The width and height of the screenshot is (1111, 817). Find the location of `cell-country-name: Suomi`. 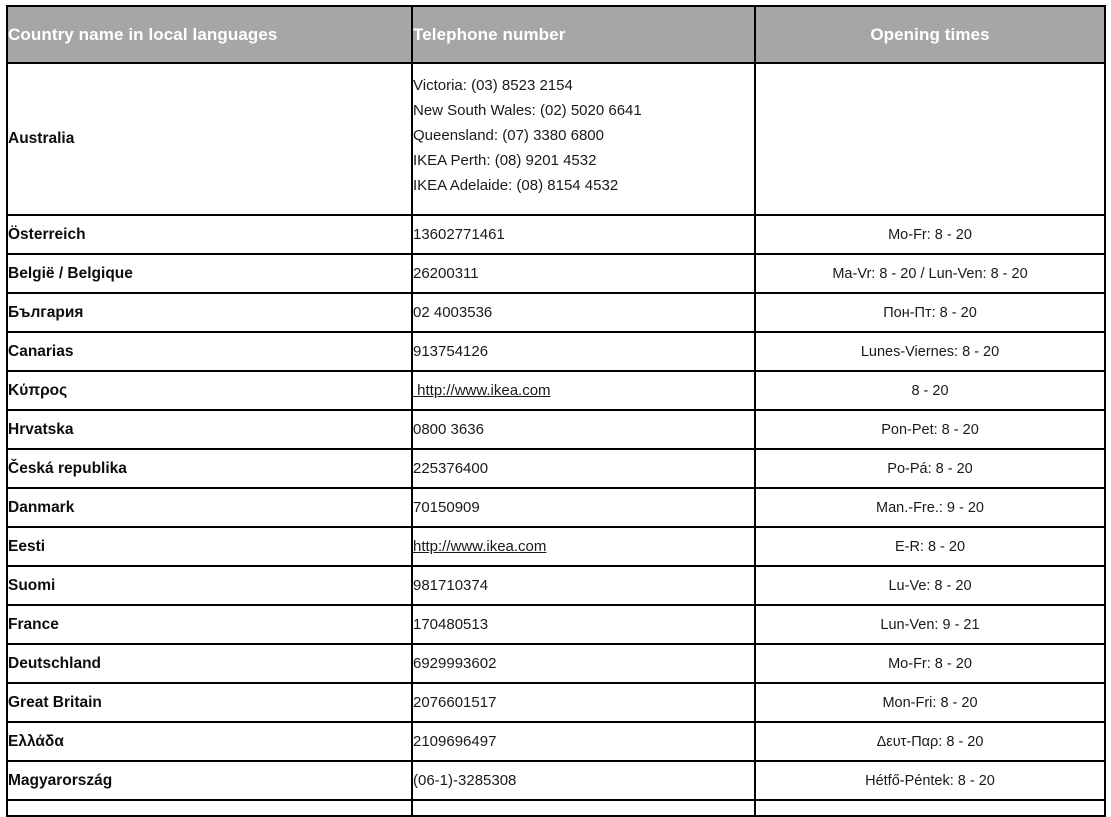

cell-country-name: Suomi is located at coordinates (209, 585).